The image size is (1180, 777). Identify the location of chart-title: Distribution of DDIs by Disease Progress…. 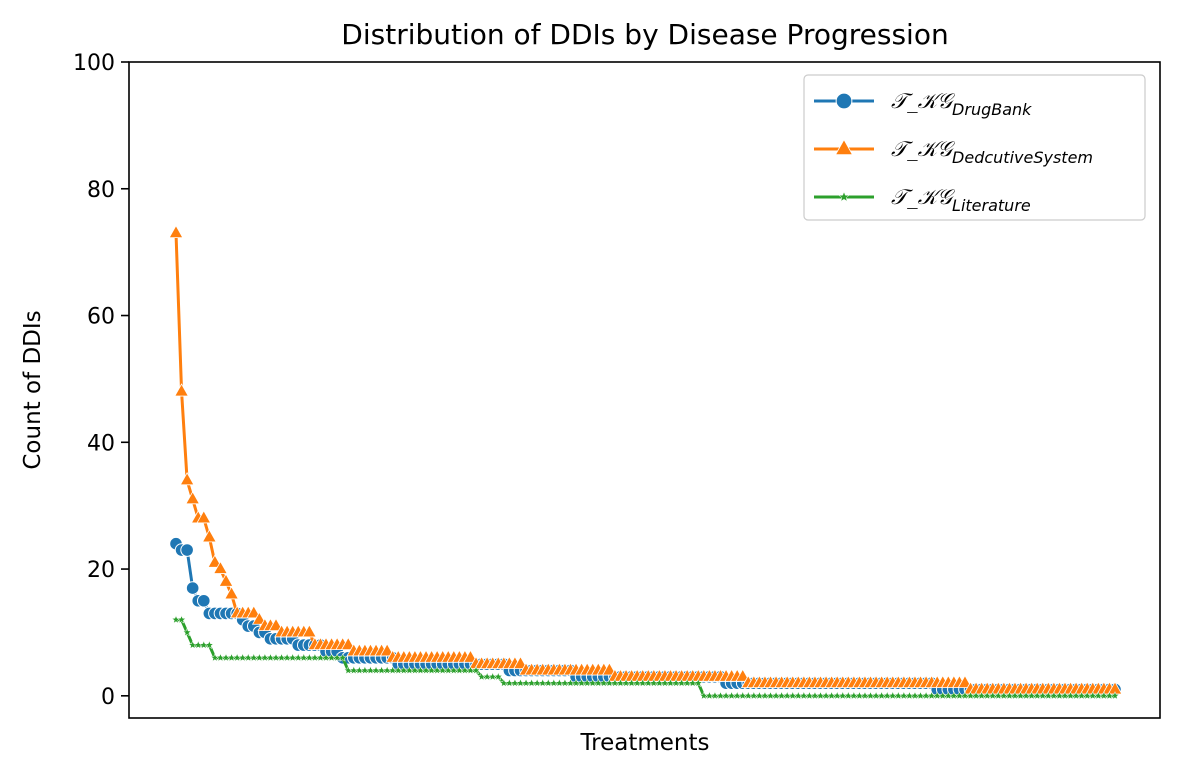
(644, 34).